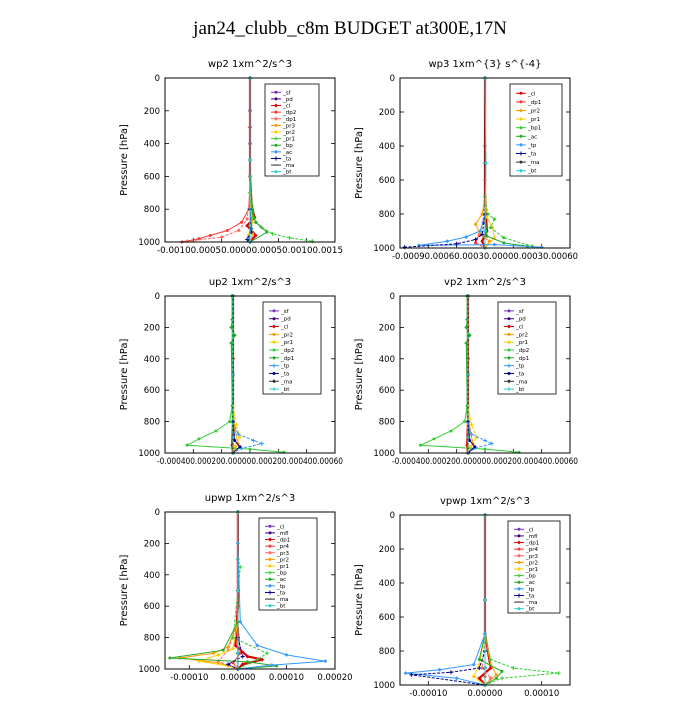  I want to click on legend-entry: _tp, so click(532, 146).